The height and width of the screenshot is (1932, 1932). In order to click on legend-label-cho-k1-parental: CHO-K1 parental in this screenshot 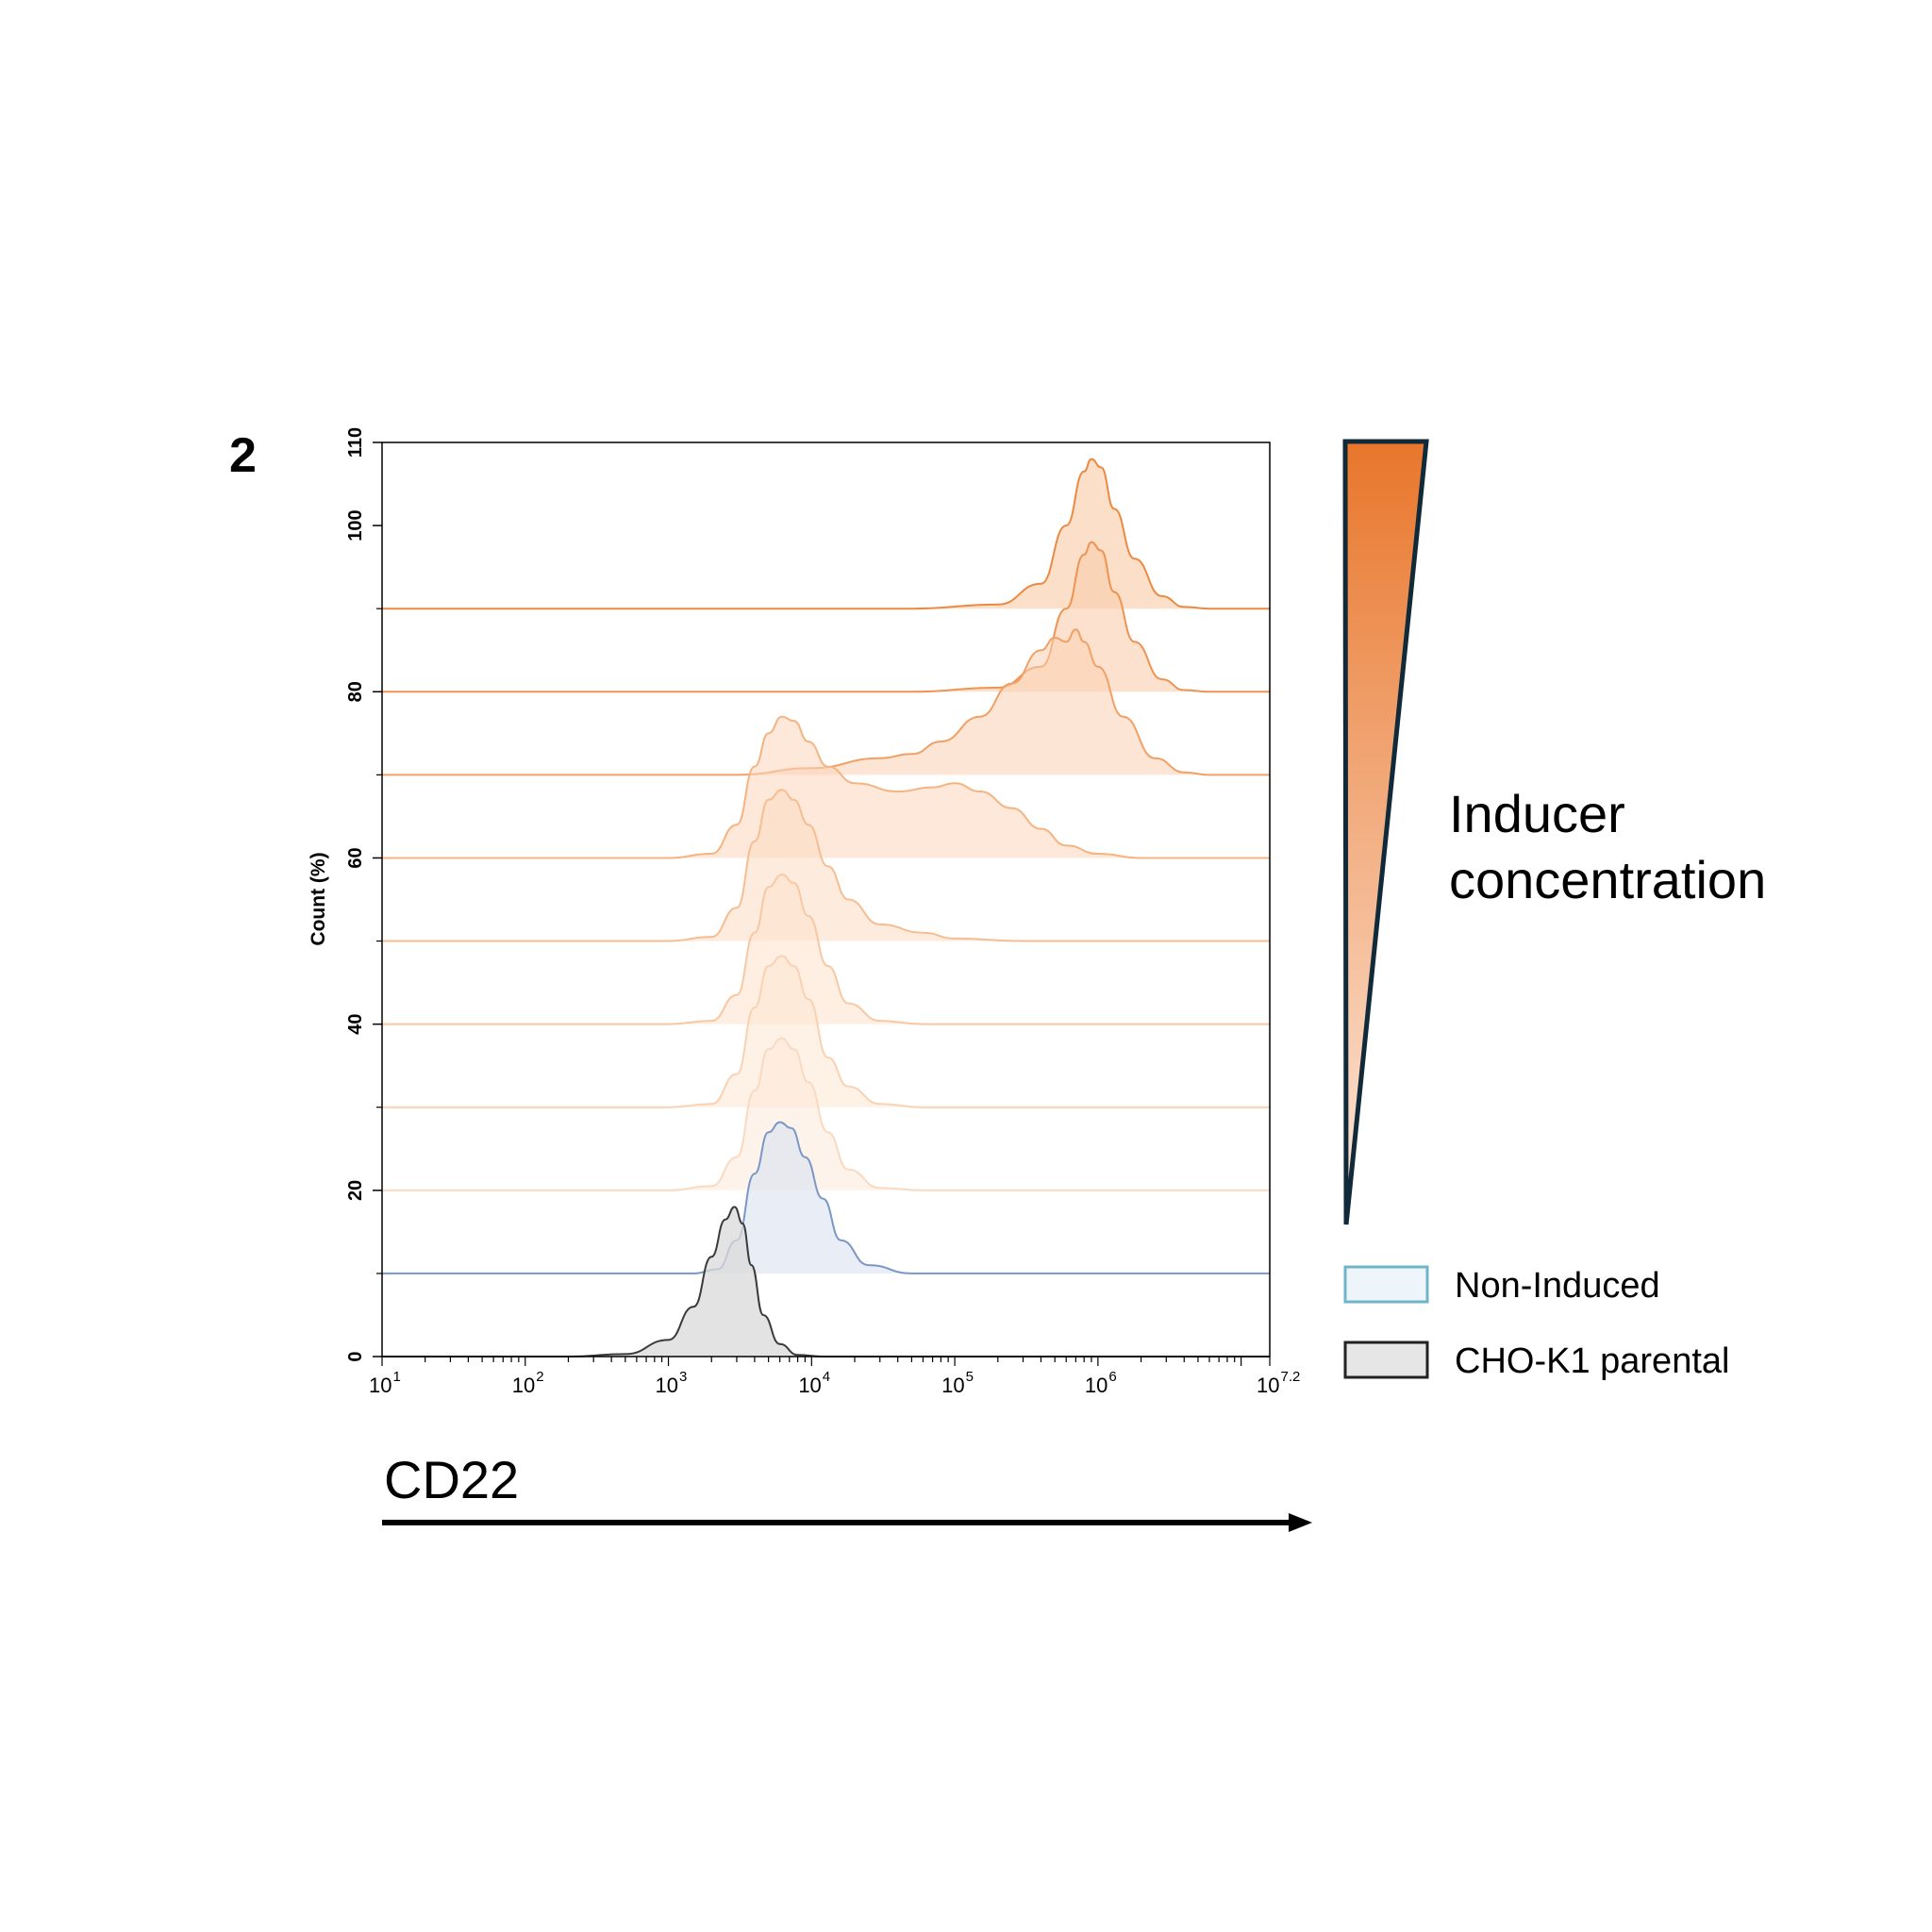, I will do `click(1592, 1361)`.